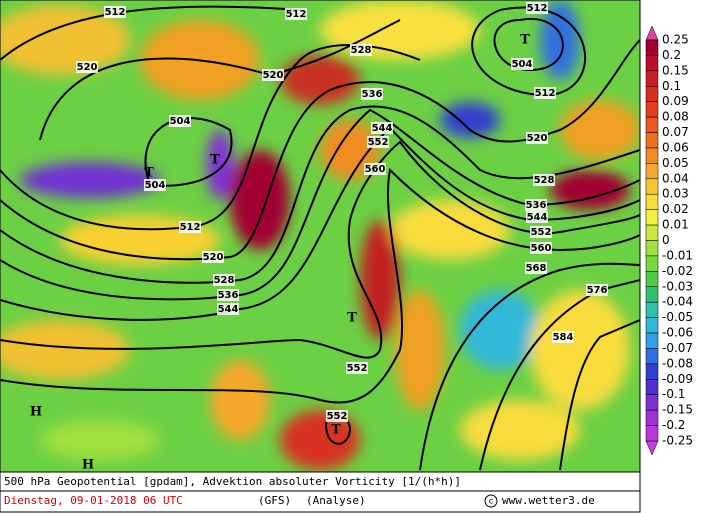  I want to click on footer-frame, so click(320, 492).